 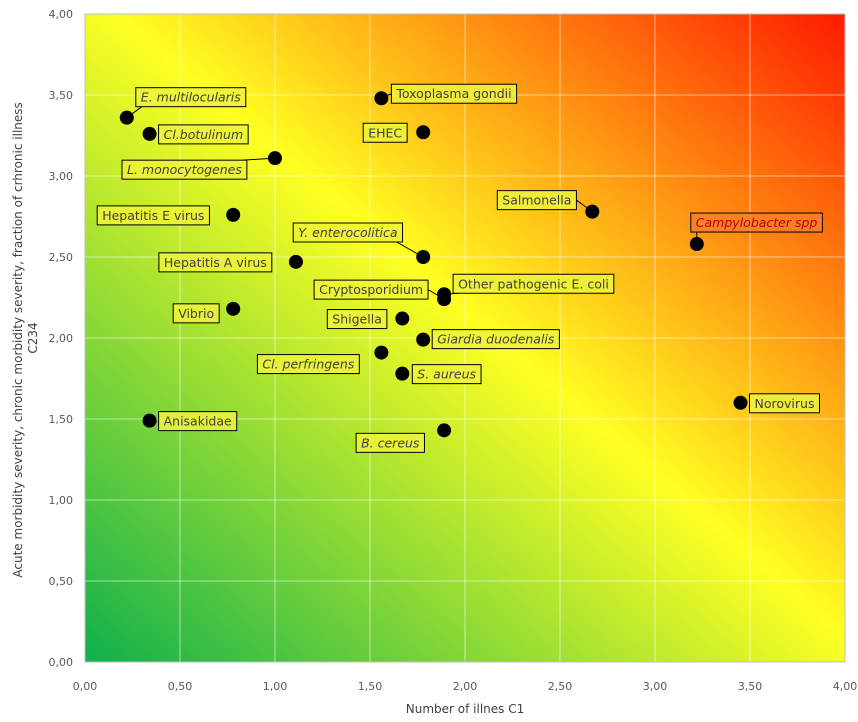 I want to click on data-label: Vibrio, so click(x=196, y=313).